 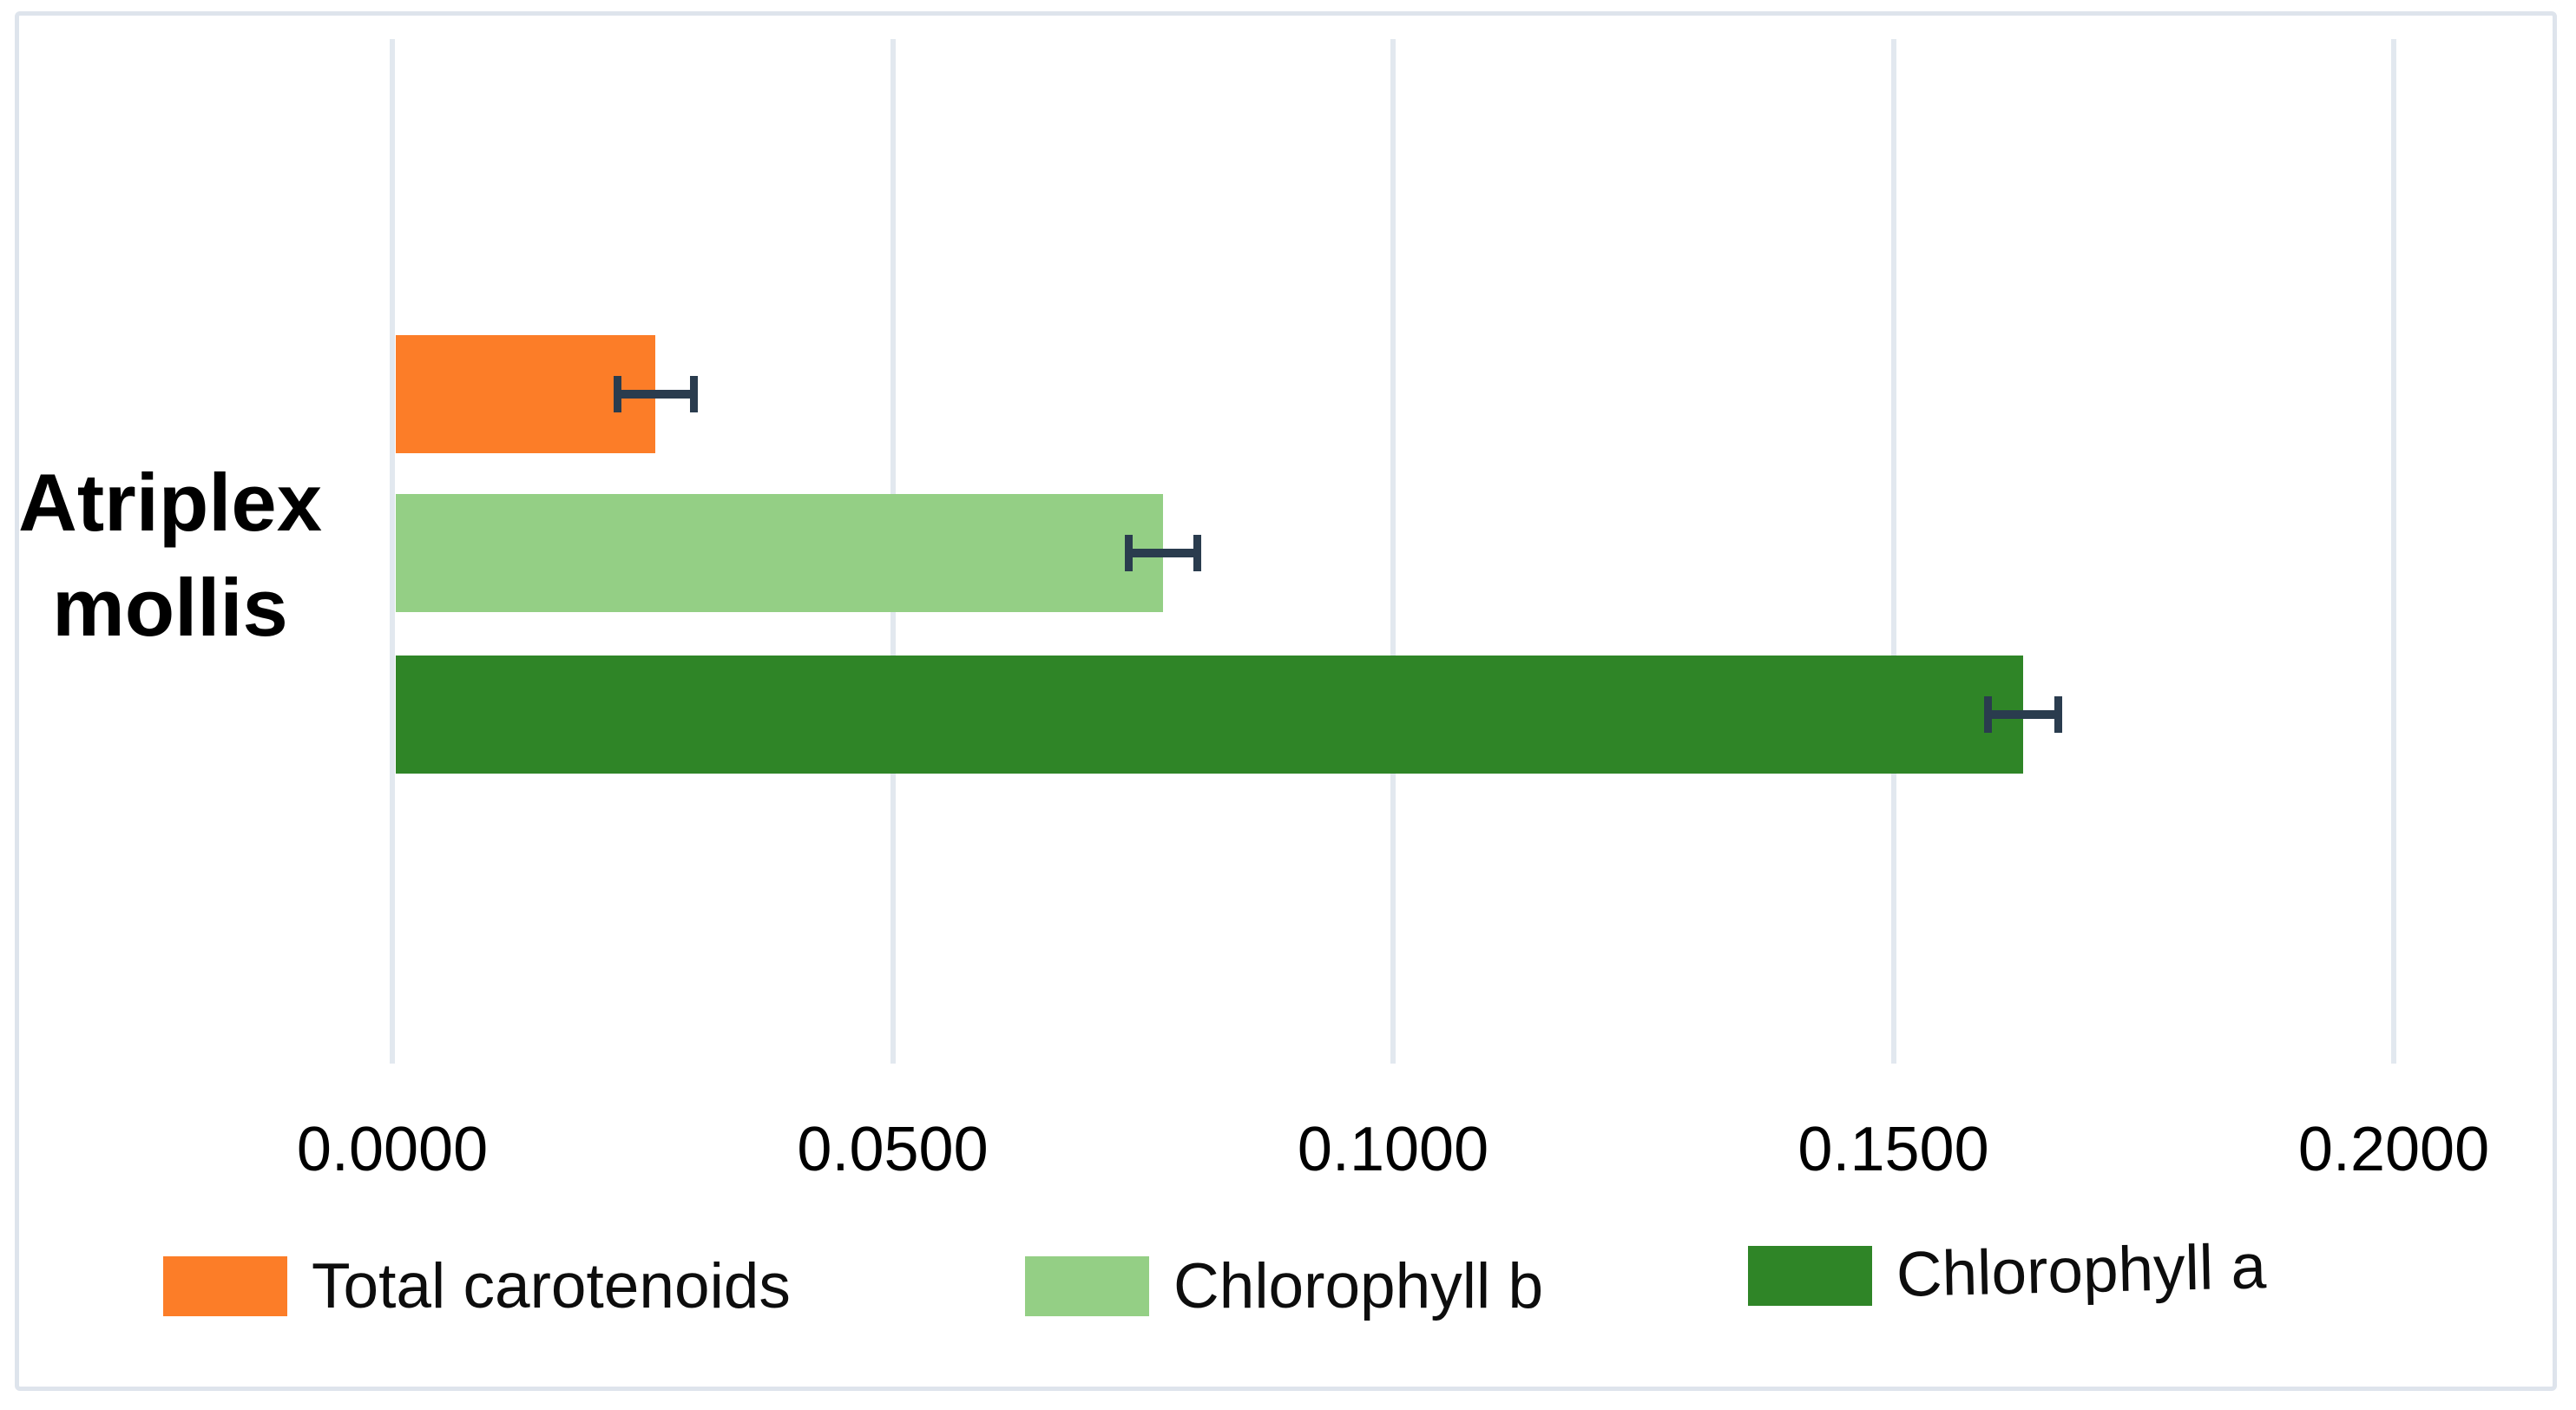 I want to click on legend-label: Total carotenoids, so click(x=551, y=1286).